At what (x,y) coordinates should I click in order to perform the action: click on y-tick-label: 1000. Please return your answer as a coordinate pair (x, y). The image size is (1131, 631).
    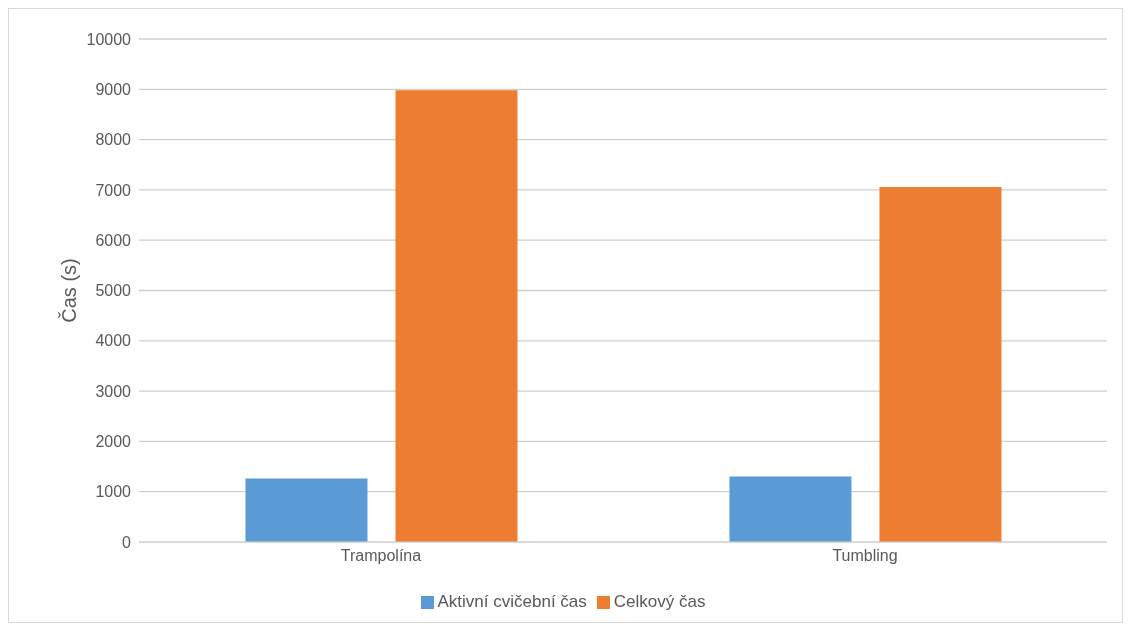
    Looking at the image, I should click on (113, 492).